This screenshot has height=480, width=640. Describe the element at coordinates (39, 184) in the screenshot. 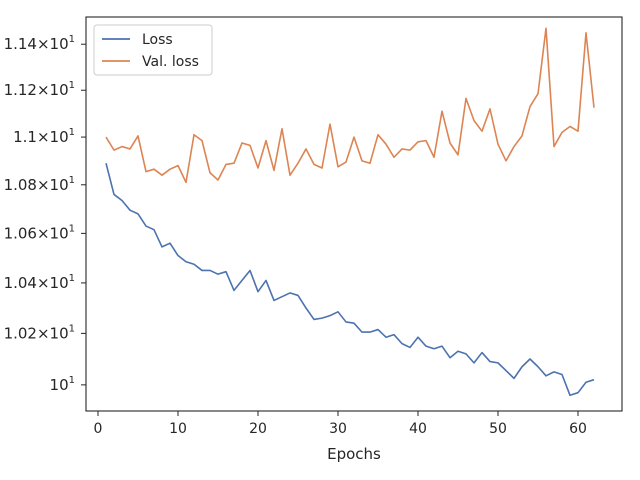

I see `y-tick-label: 1.08×10¹` at that location.